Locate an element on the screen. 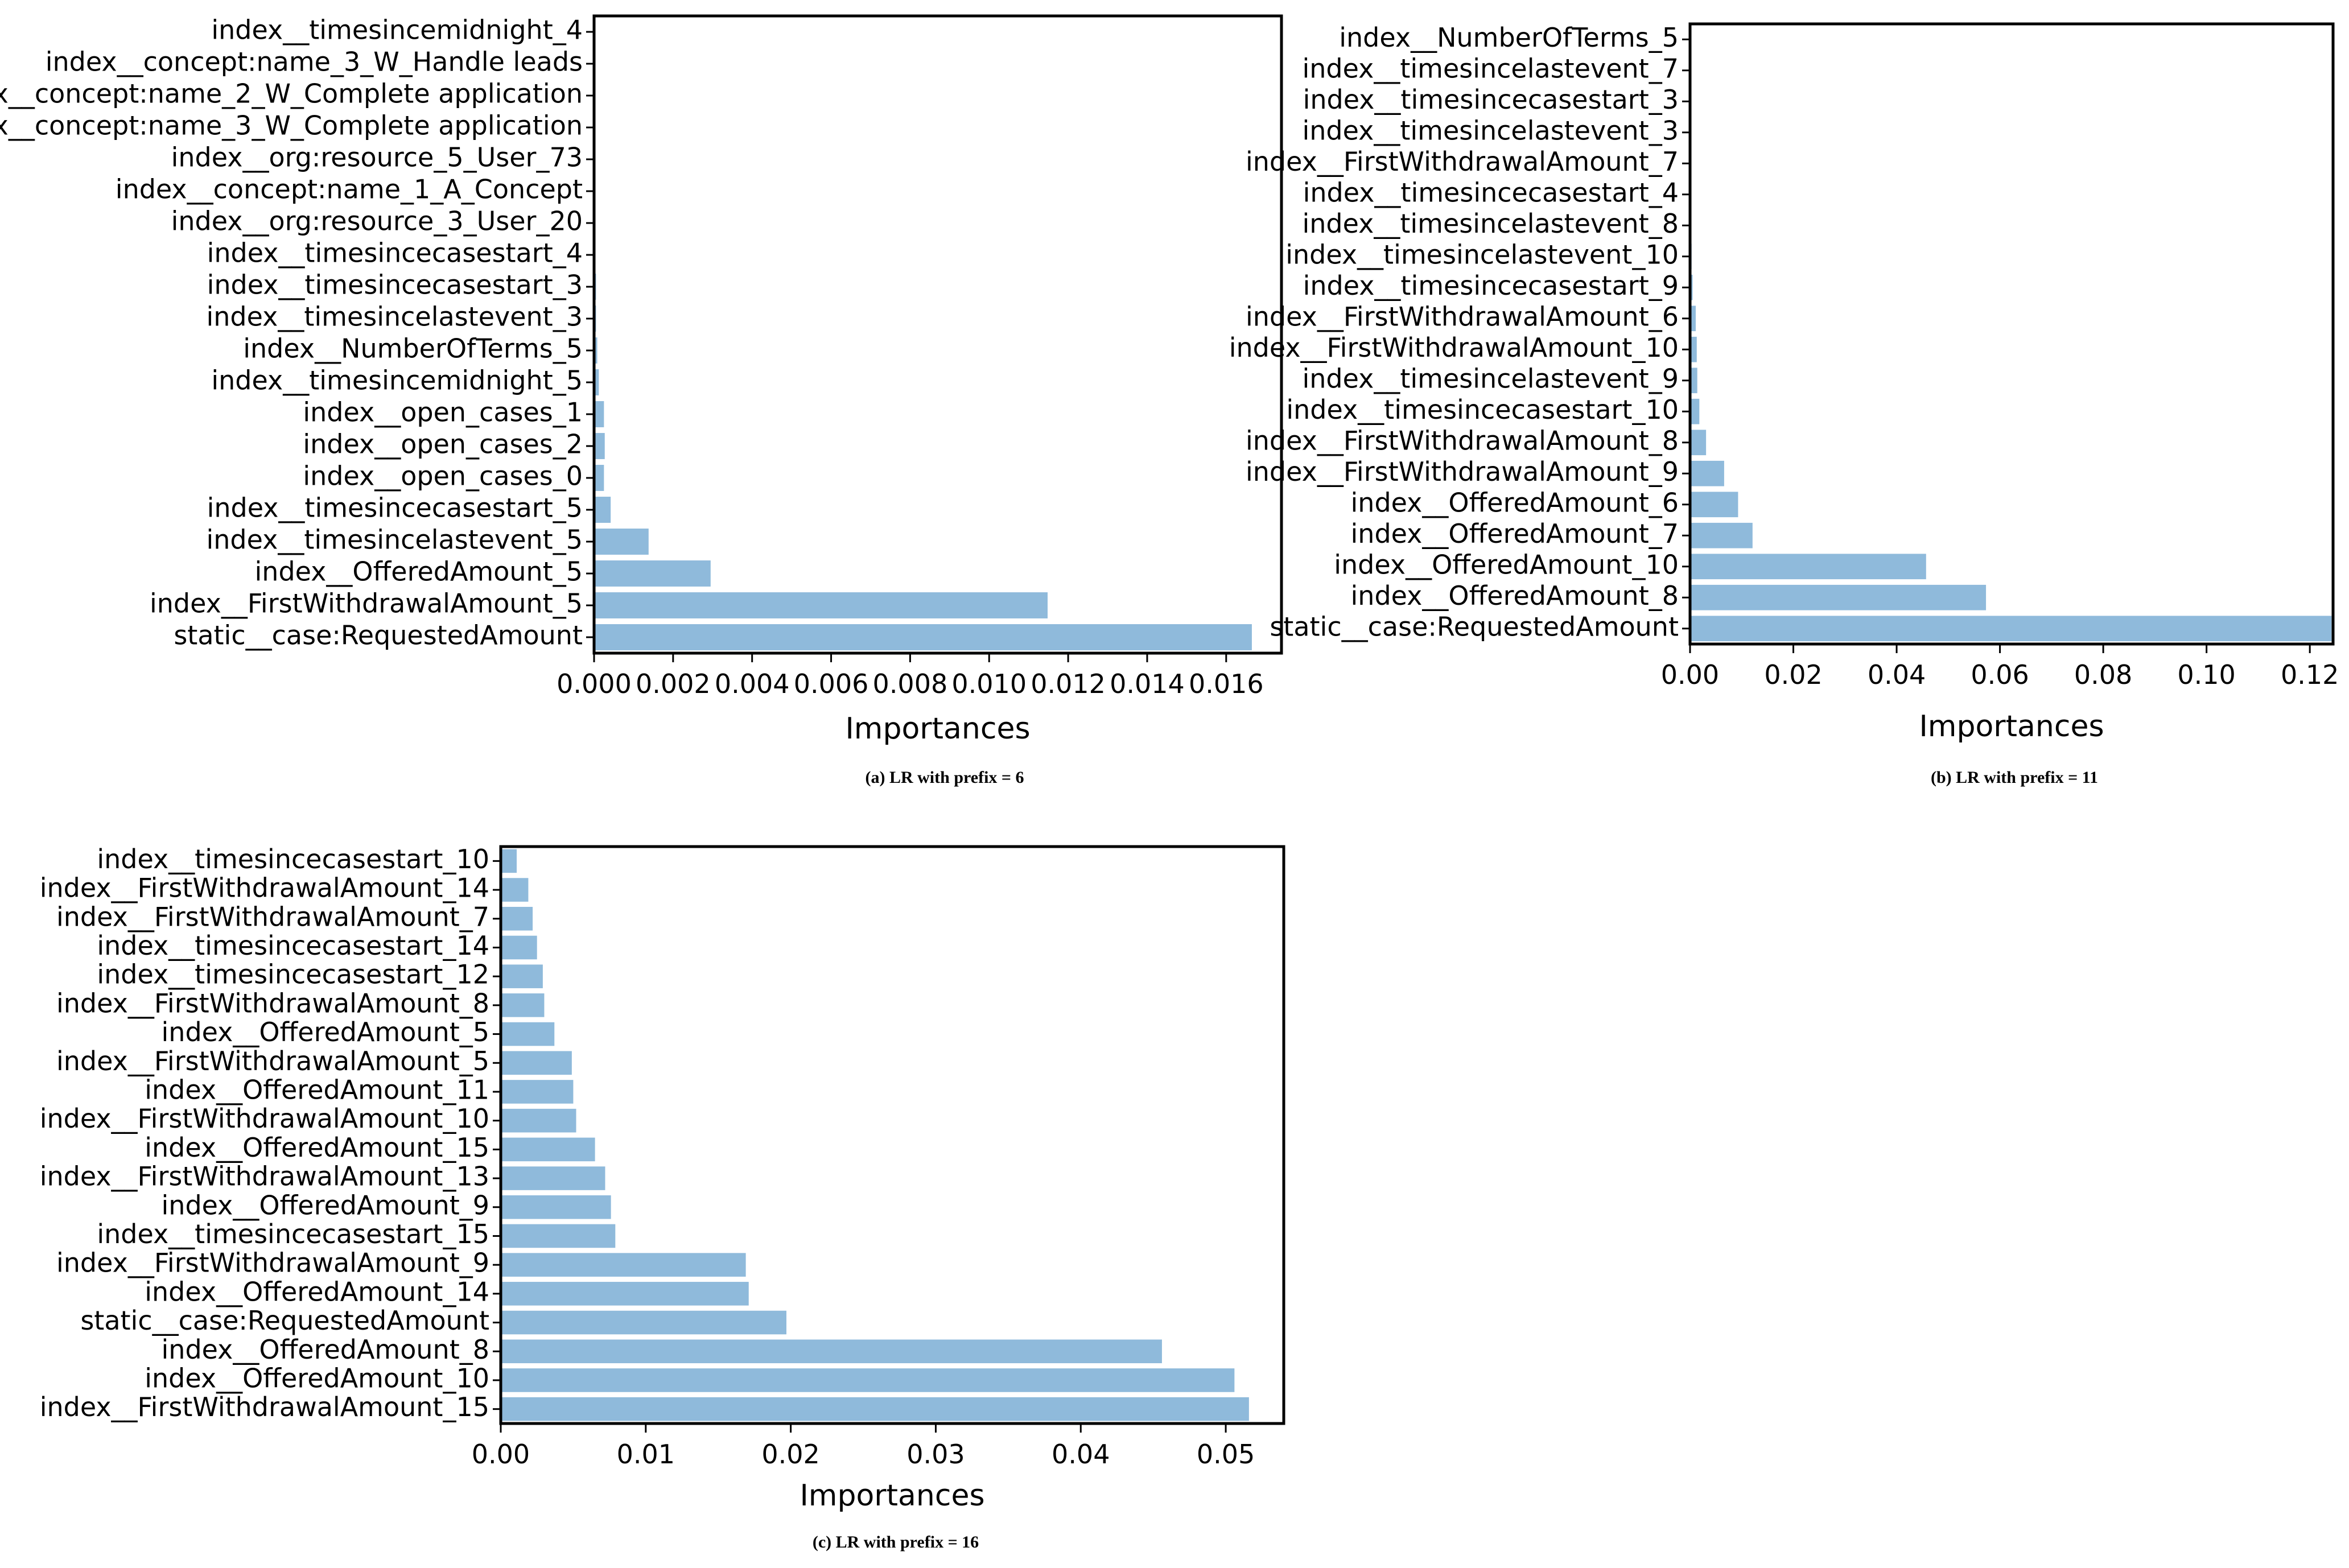 The width and height of the screenshot is (2349, 1568). category-label: index__OfferedAmount_11 is located at coordinates (317, 1089).